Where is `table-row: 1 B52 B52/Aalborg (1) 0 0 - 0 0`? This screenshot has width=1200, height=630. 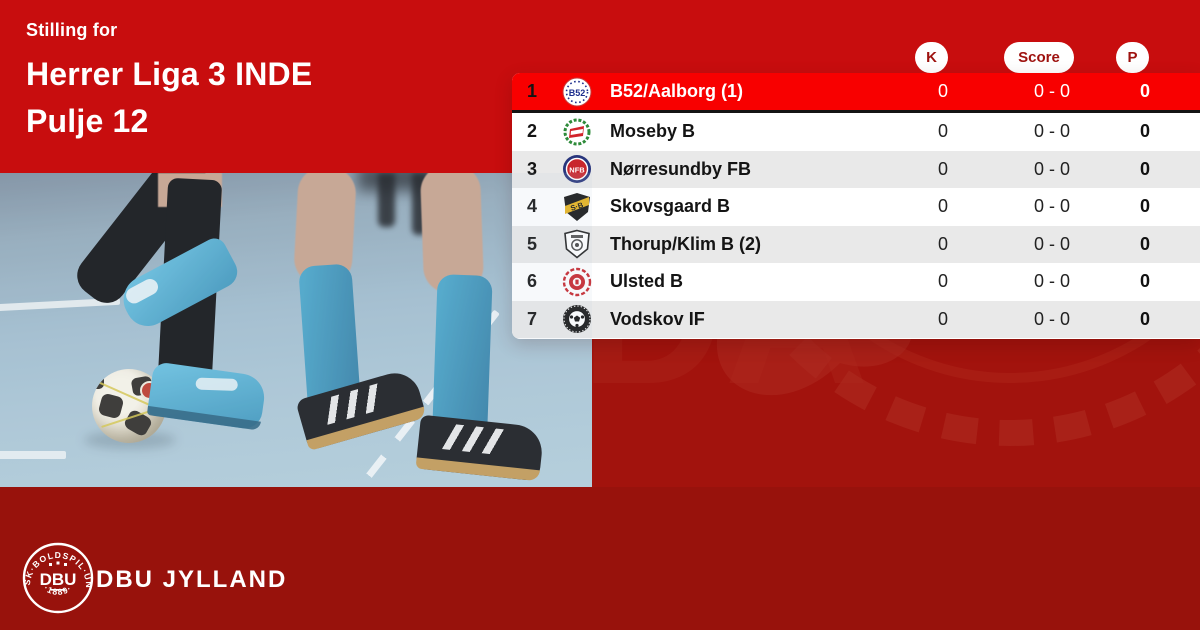 table-row: 1 B52 B52/Aalborg (1) 0 0 - 0 0 is located at coordinates (856, 91).